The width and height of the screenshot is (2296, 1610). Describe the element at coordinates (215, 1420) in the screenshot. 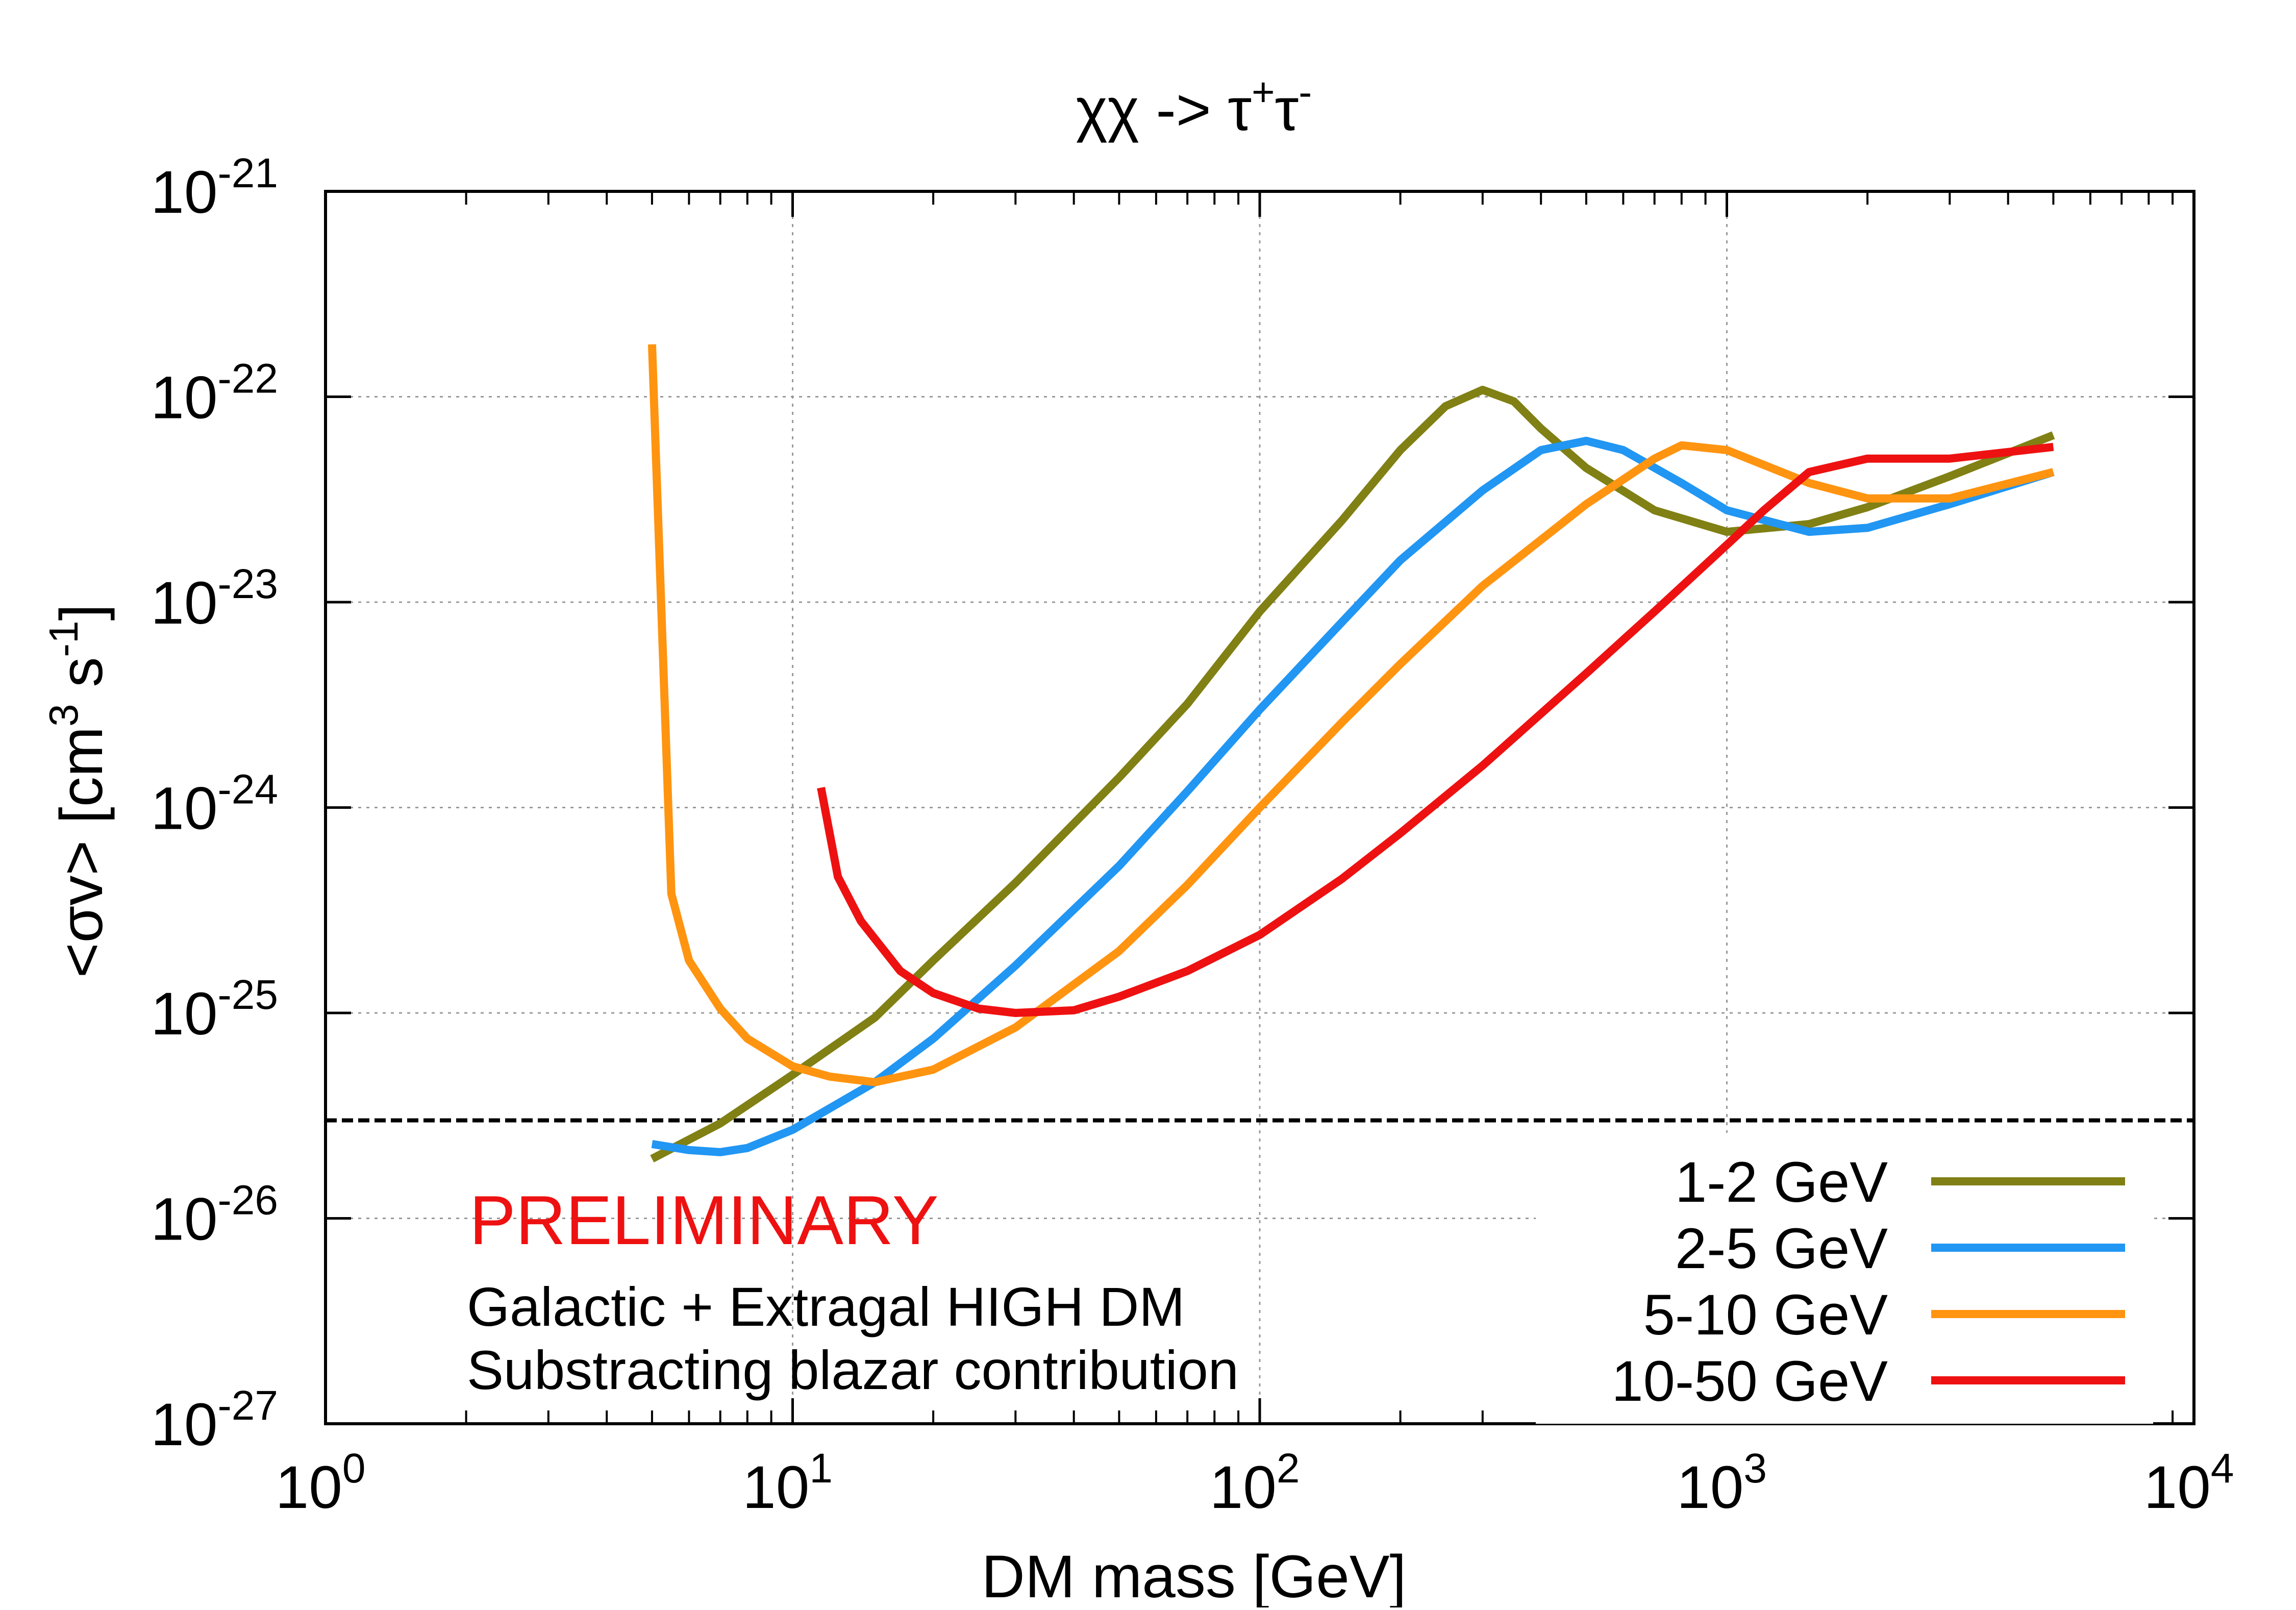

I see `y-tick-label: 10-27` at that location.